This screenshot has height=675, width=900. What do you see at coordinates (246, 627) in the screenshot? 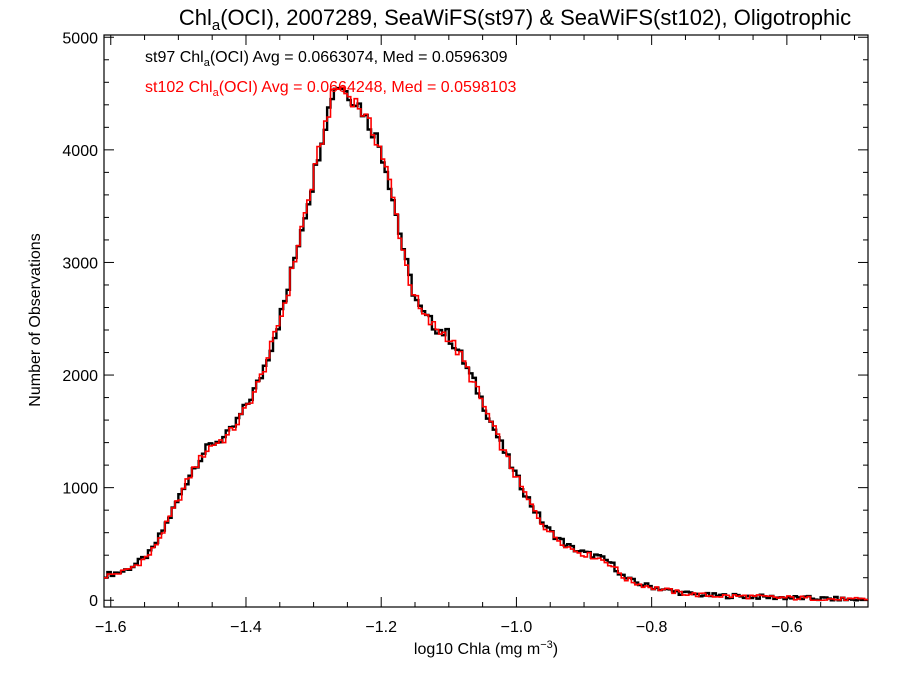
I see `x-tick-label: −1.4` at bounding box center [246, 627].